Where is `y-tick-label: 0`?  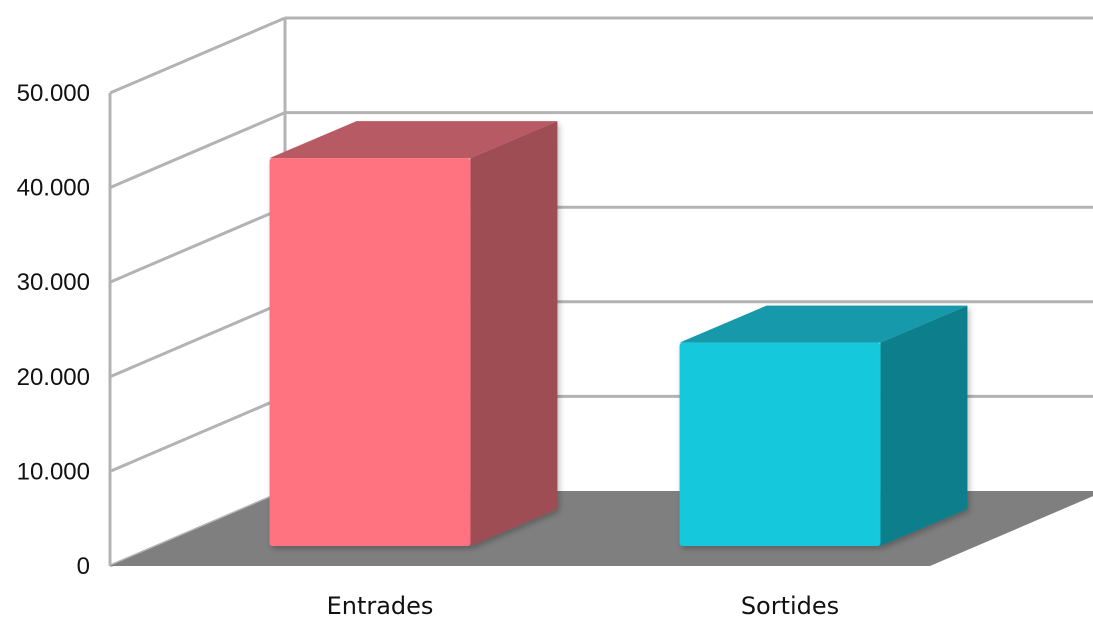 y-tick-label: 0 is located at coordinates (83, 566).